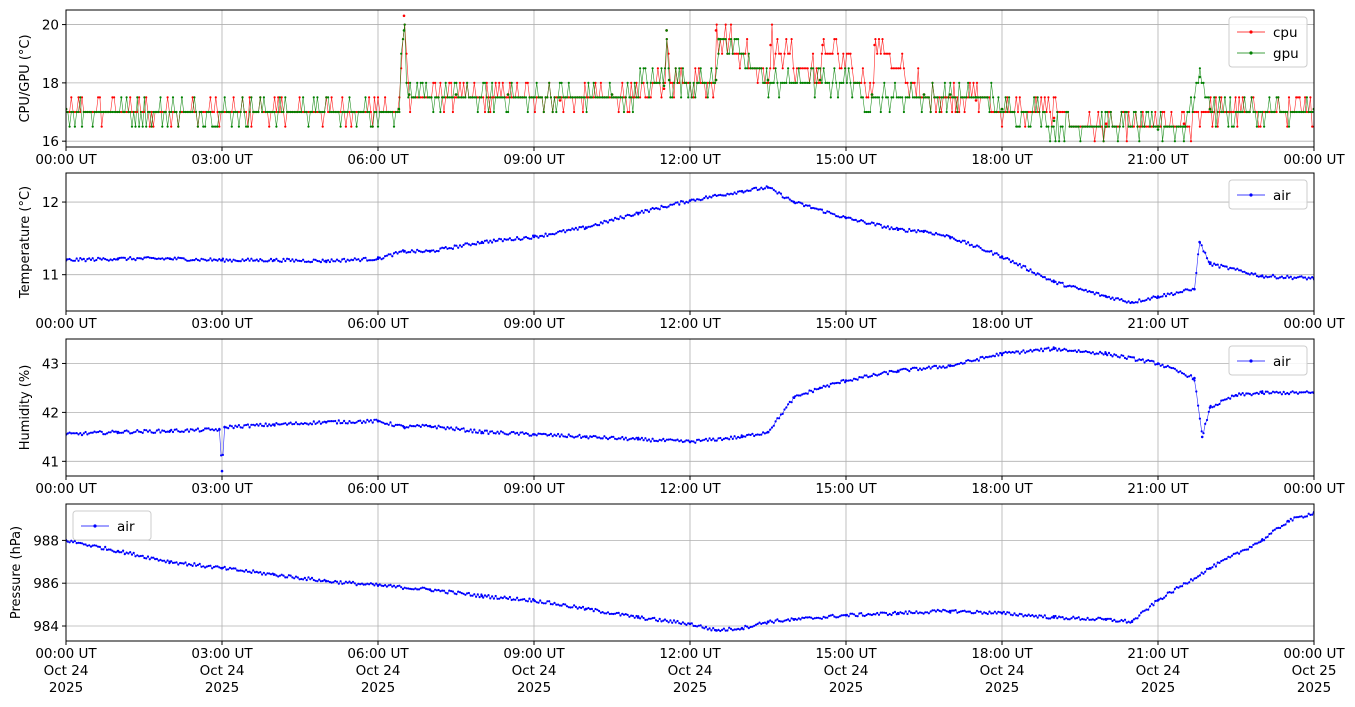 Image resolution: width=1355 pixels, height=707 pixels. What do you see at coordinates (66, 160) in the screenshot?
I see `x-tick-label: 00:00 UT` at bounding box center [66, 160].